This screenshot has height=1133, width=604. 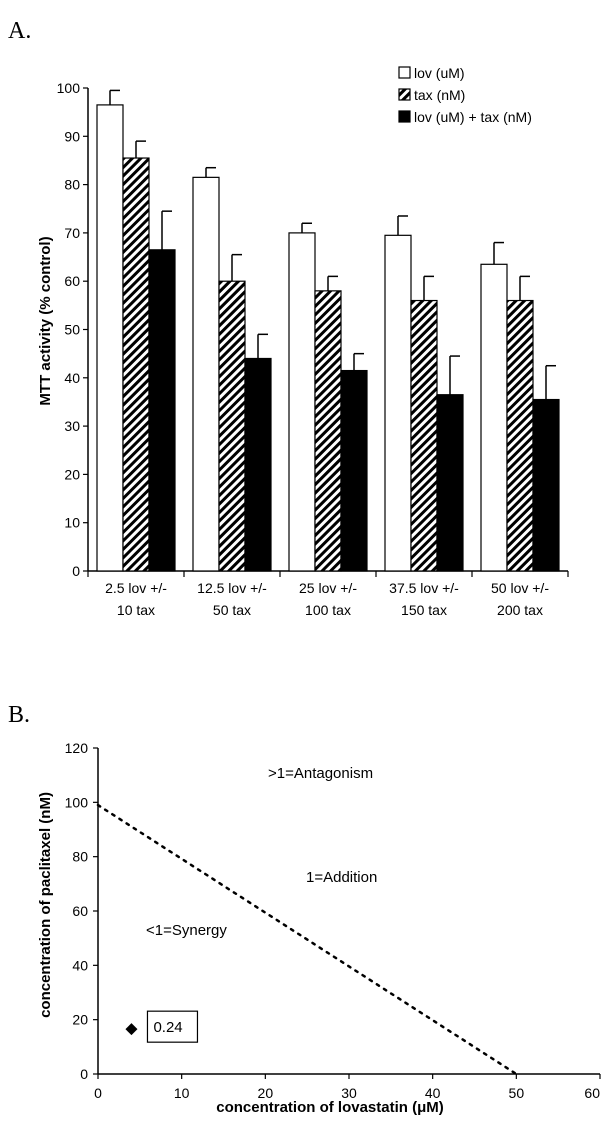 What do you see at coordinates (341, 877) in the screenshot?
I see `addition-label: 1=Addition` at bounding box center [341, 877].